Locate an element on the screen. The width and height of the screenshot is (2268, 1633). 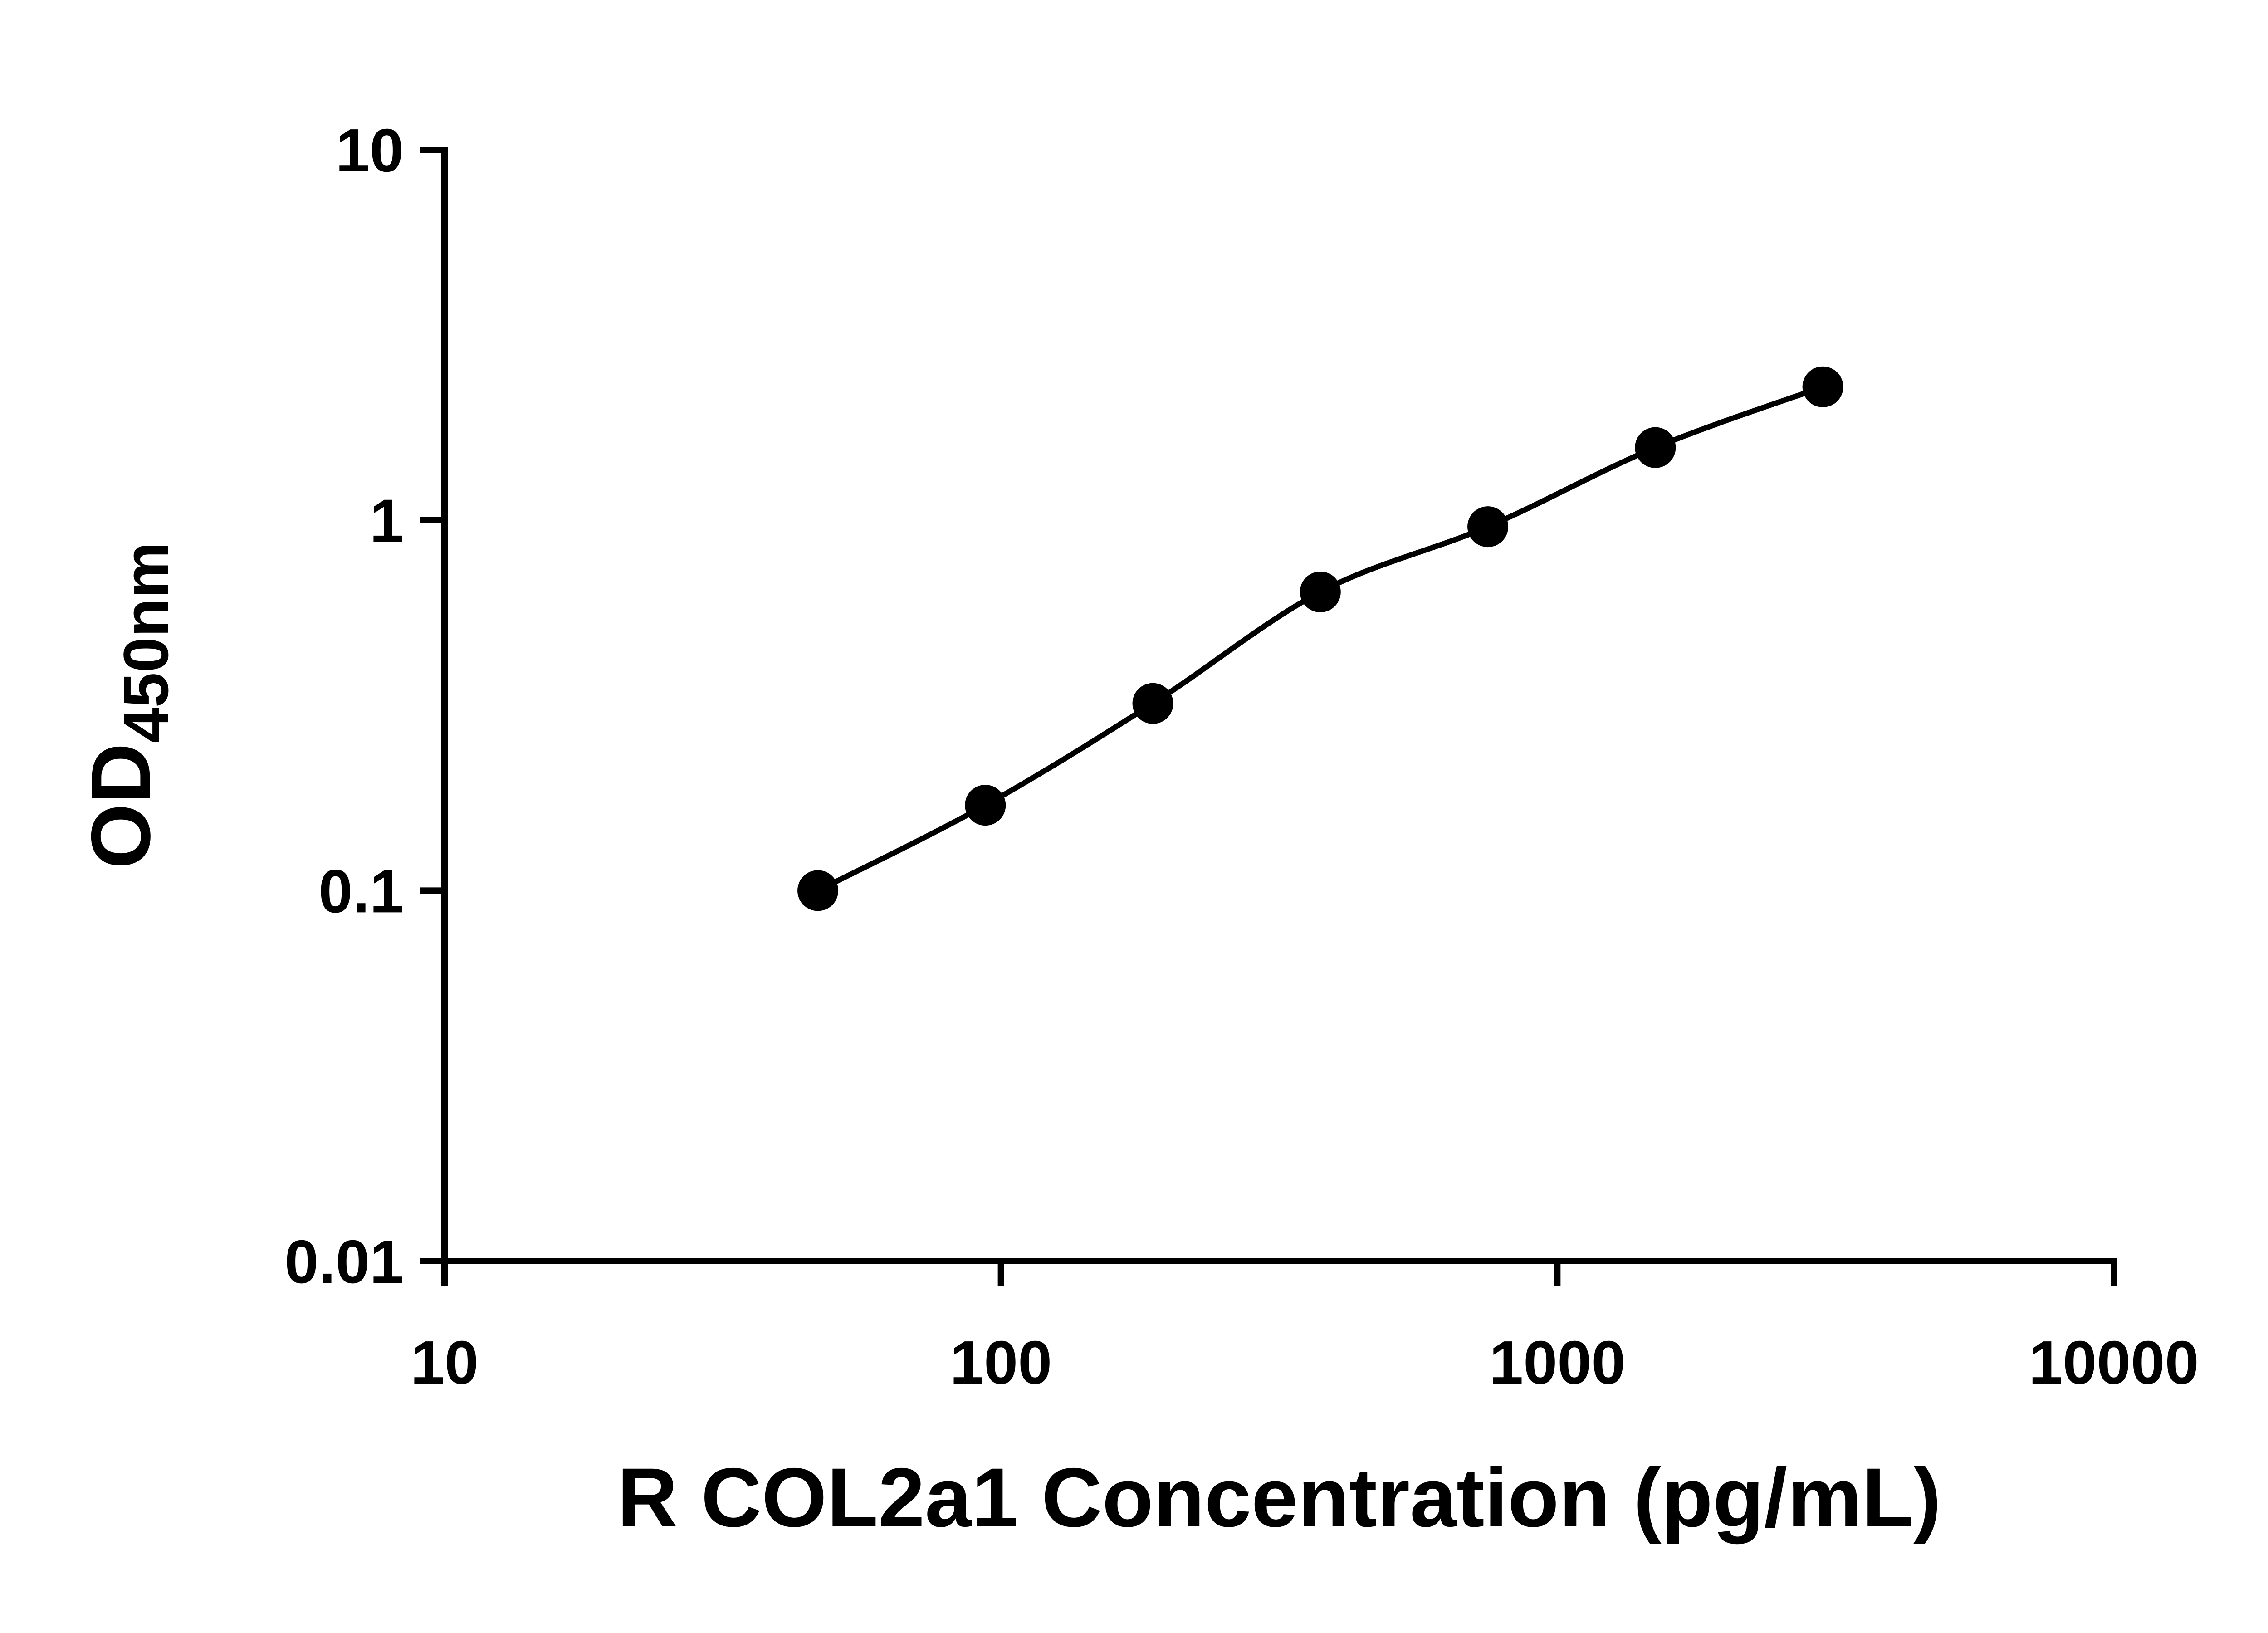
x-tick-label: 100 is located at coordinates (1001, 1362).